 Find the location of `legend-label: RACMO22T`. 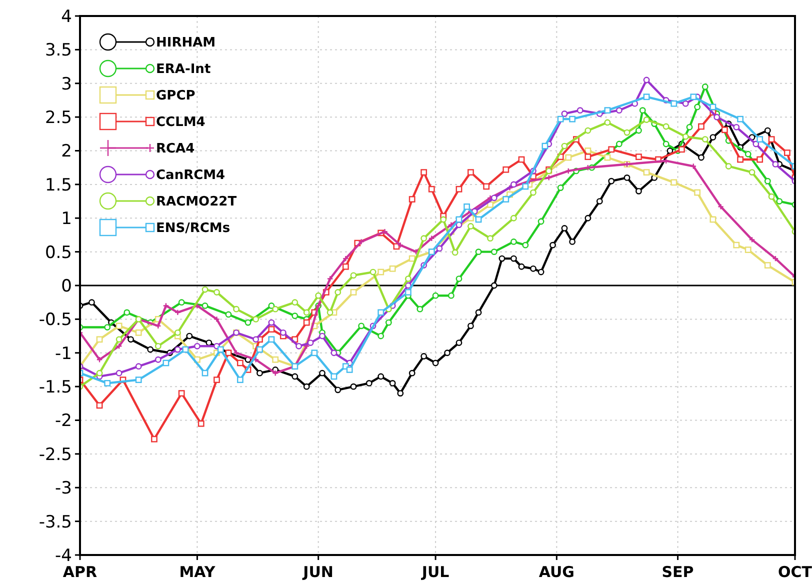

legend-label: RACMO22T is located at coordinates (196, 202).